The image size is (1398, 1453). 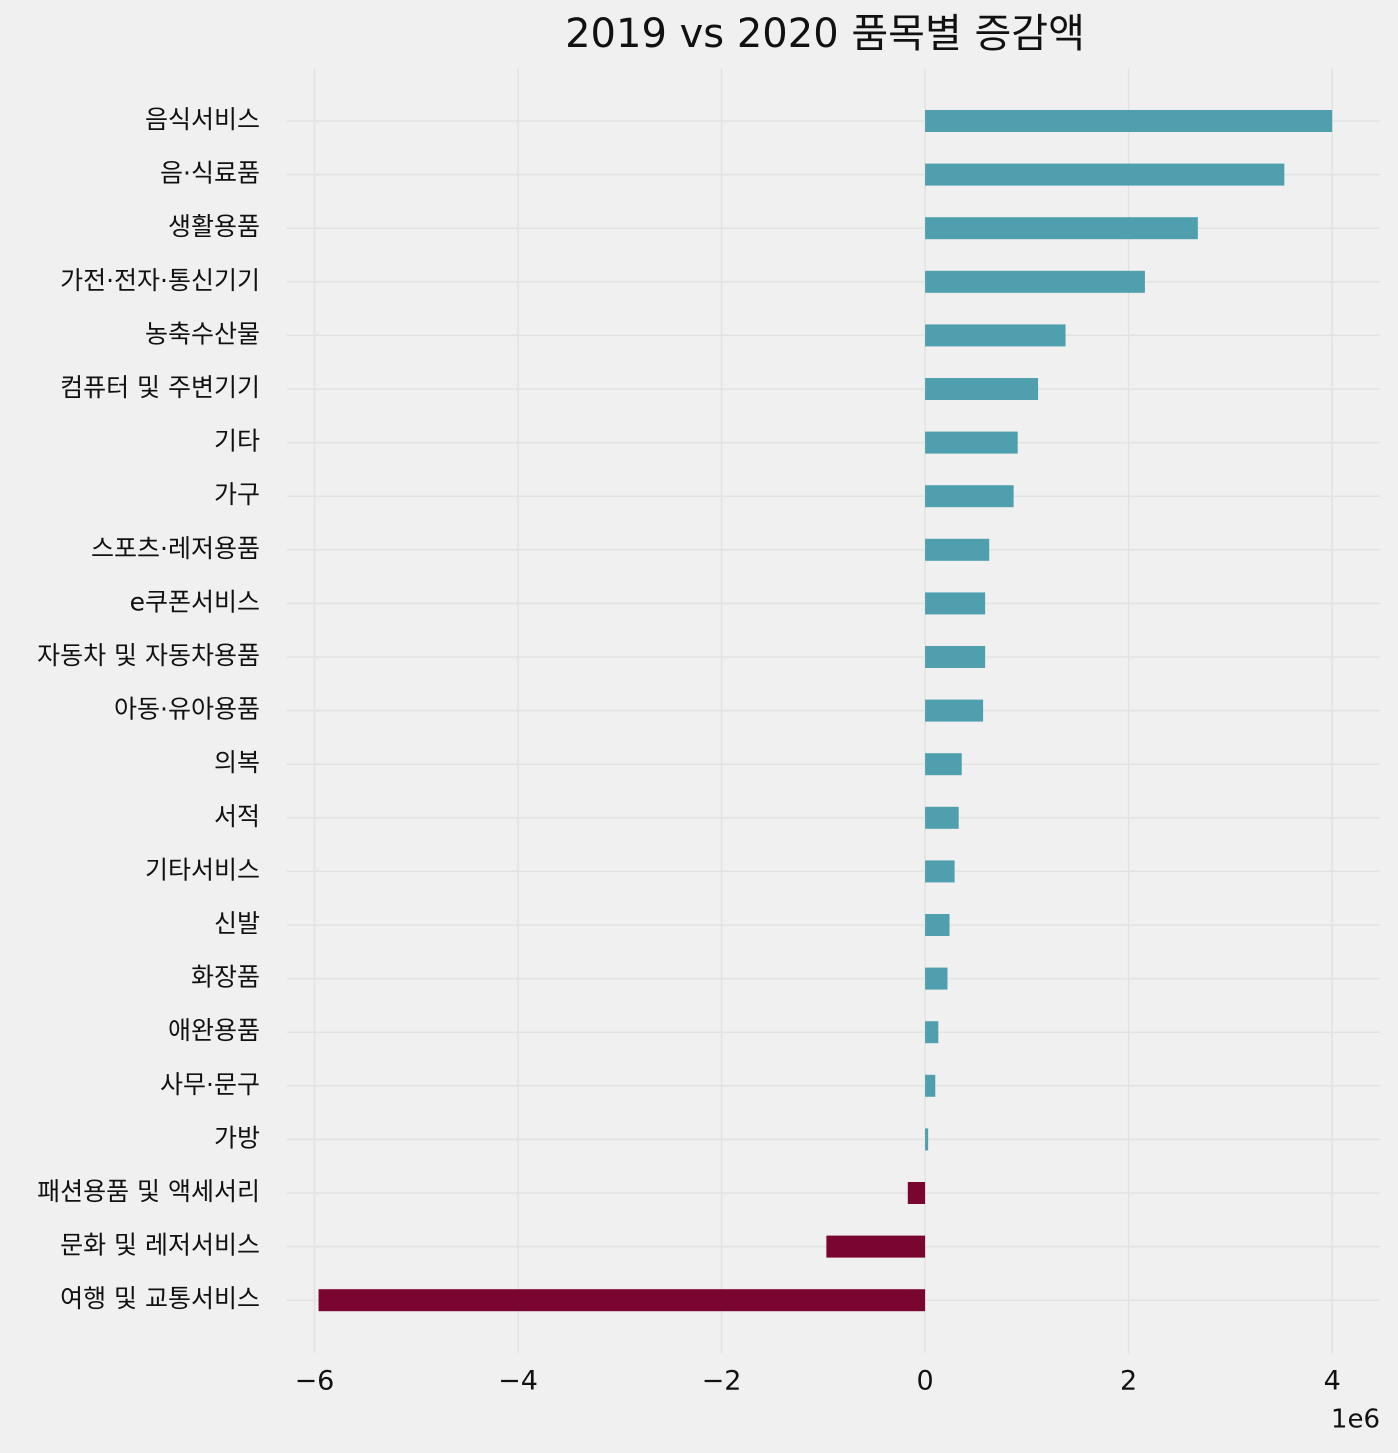 What do you see at coordinates (237, 816) in the screenshot?
I see `y-tick-label: 서적` at bounding box center [237, 816].